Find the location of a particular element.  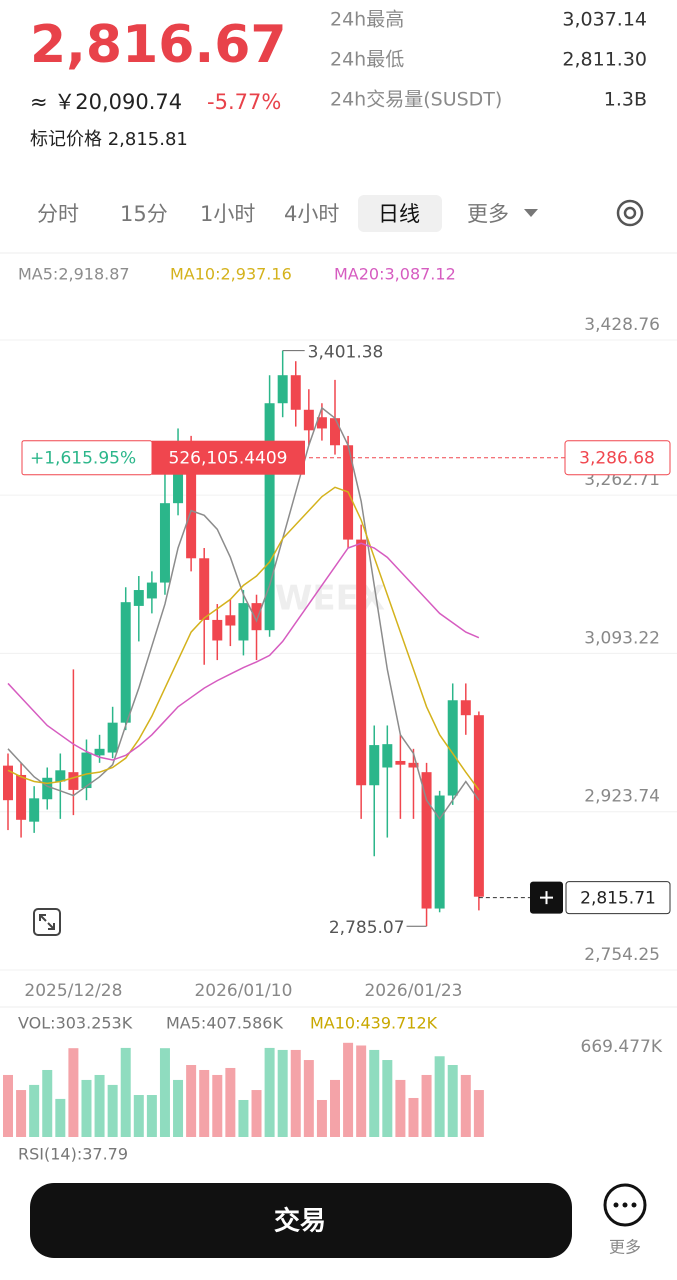

x-tick-label: 2026/01/23 is located at coordinates (413, 991).